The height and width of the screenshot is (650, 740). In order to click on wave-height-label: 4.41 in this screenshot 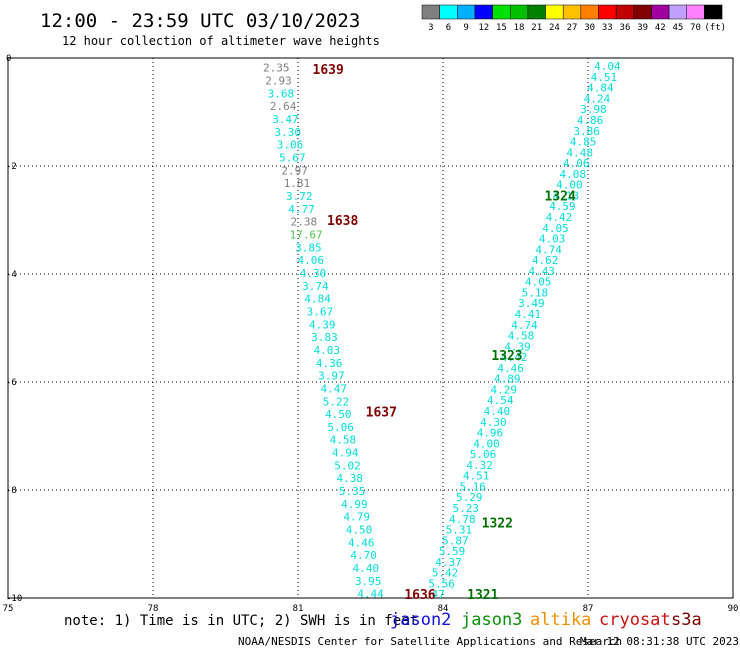, I will do `click(528, 314)`.